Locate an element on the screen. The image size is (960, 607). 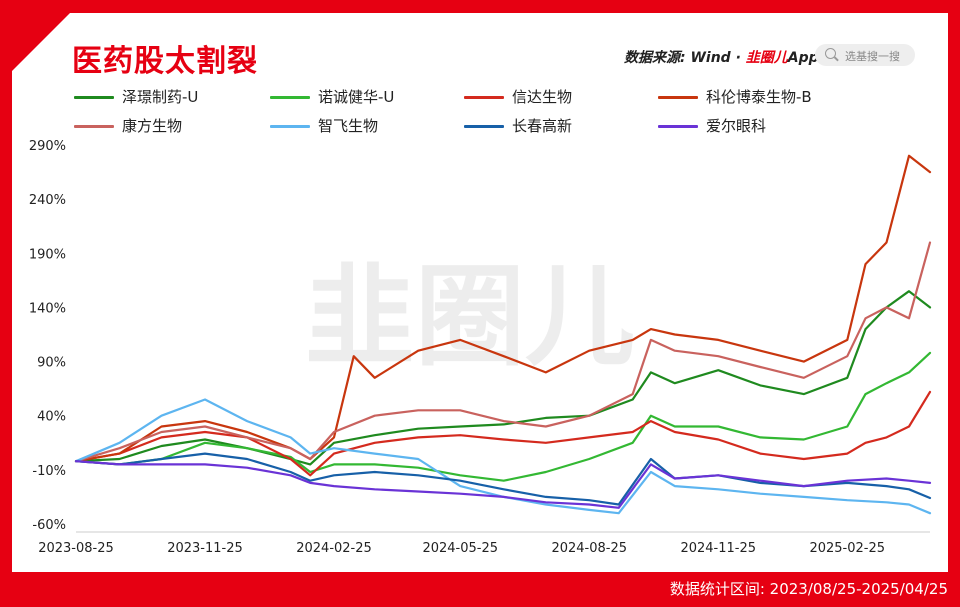
y-tick-label: 240% is located at coordinates (47, 200).